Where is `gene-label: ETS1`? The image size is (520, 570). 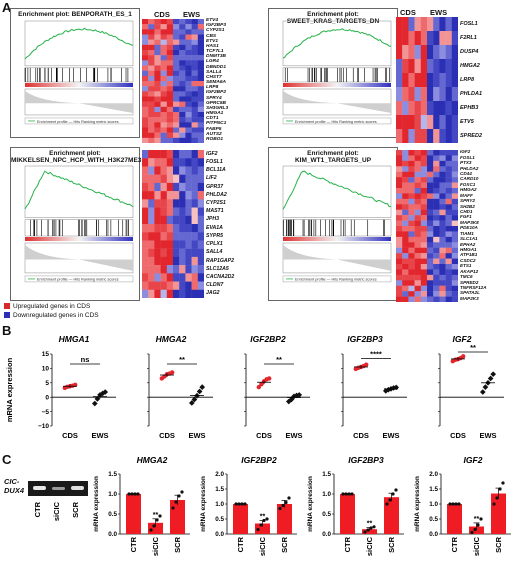 gene-label: ETS1 is located at coordinates (466, 266).